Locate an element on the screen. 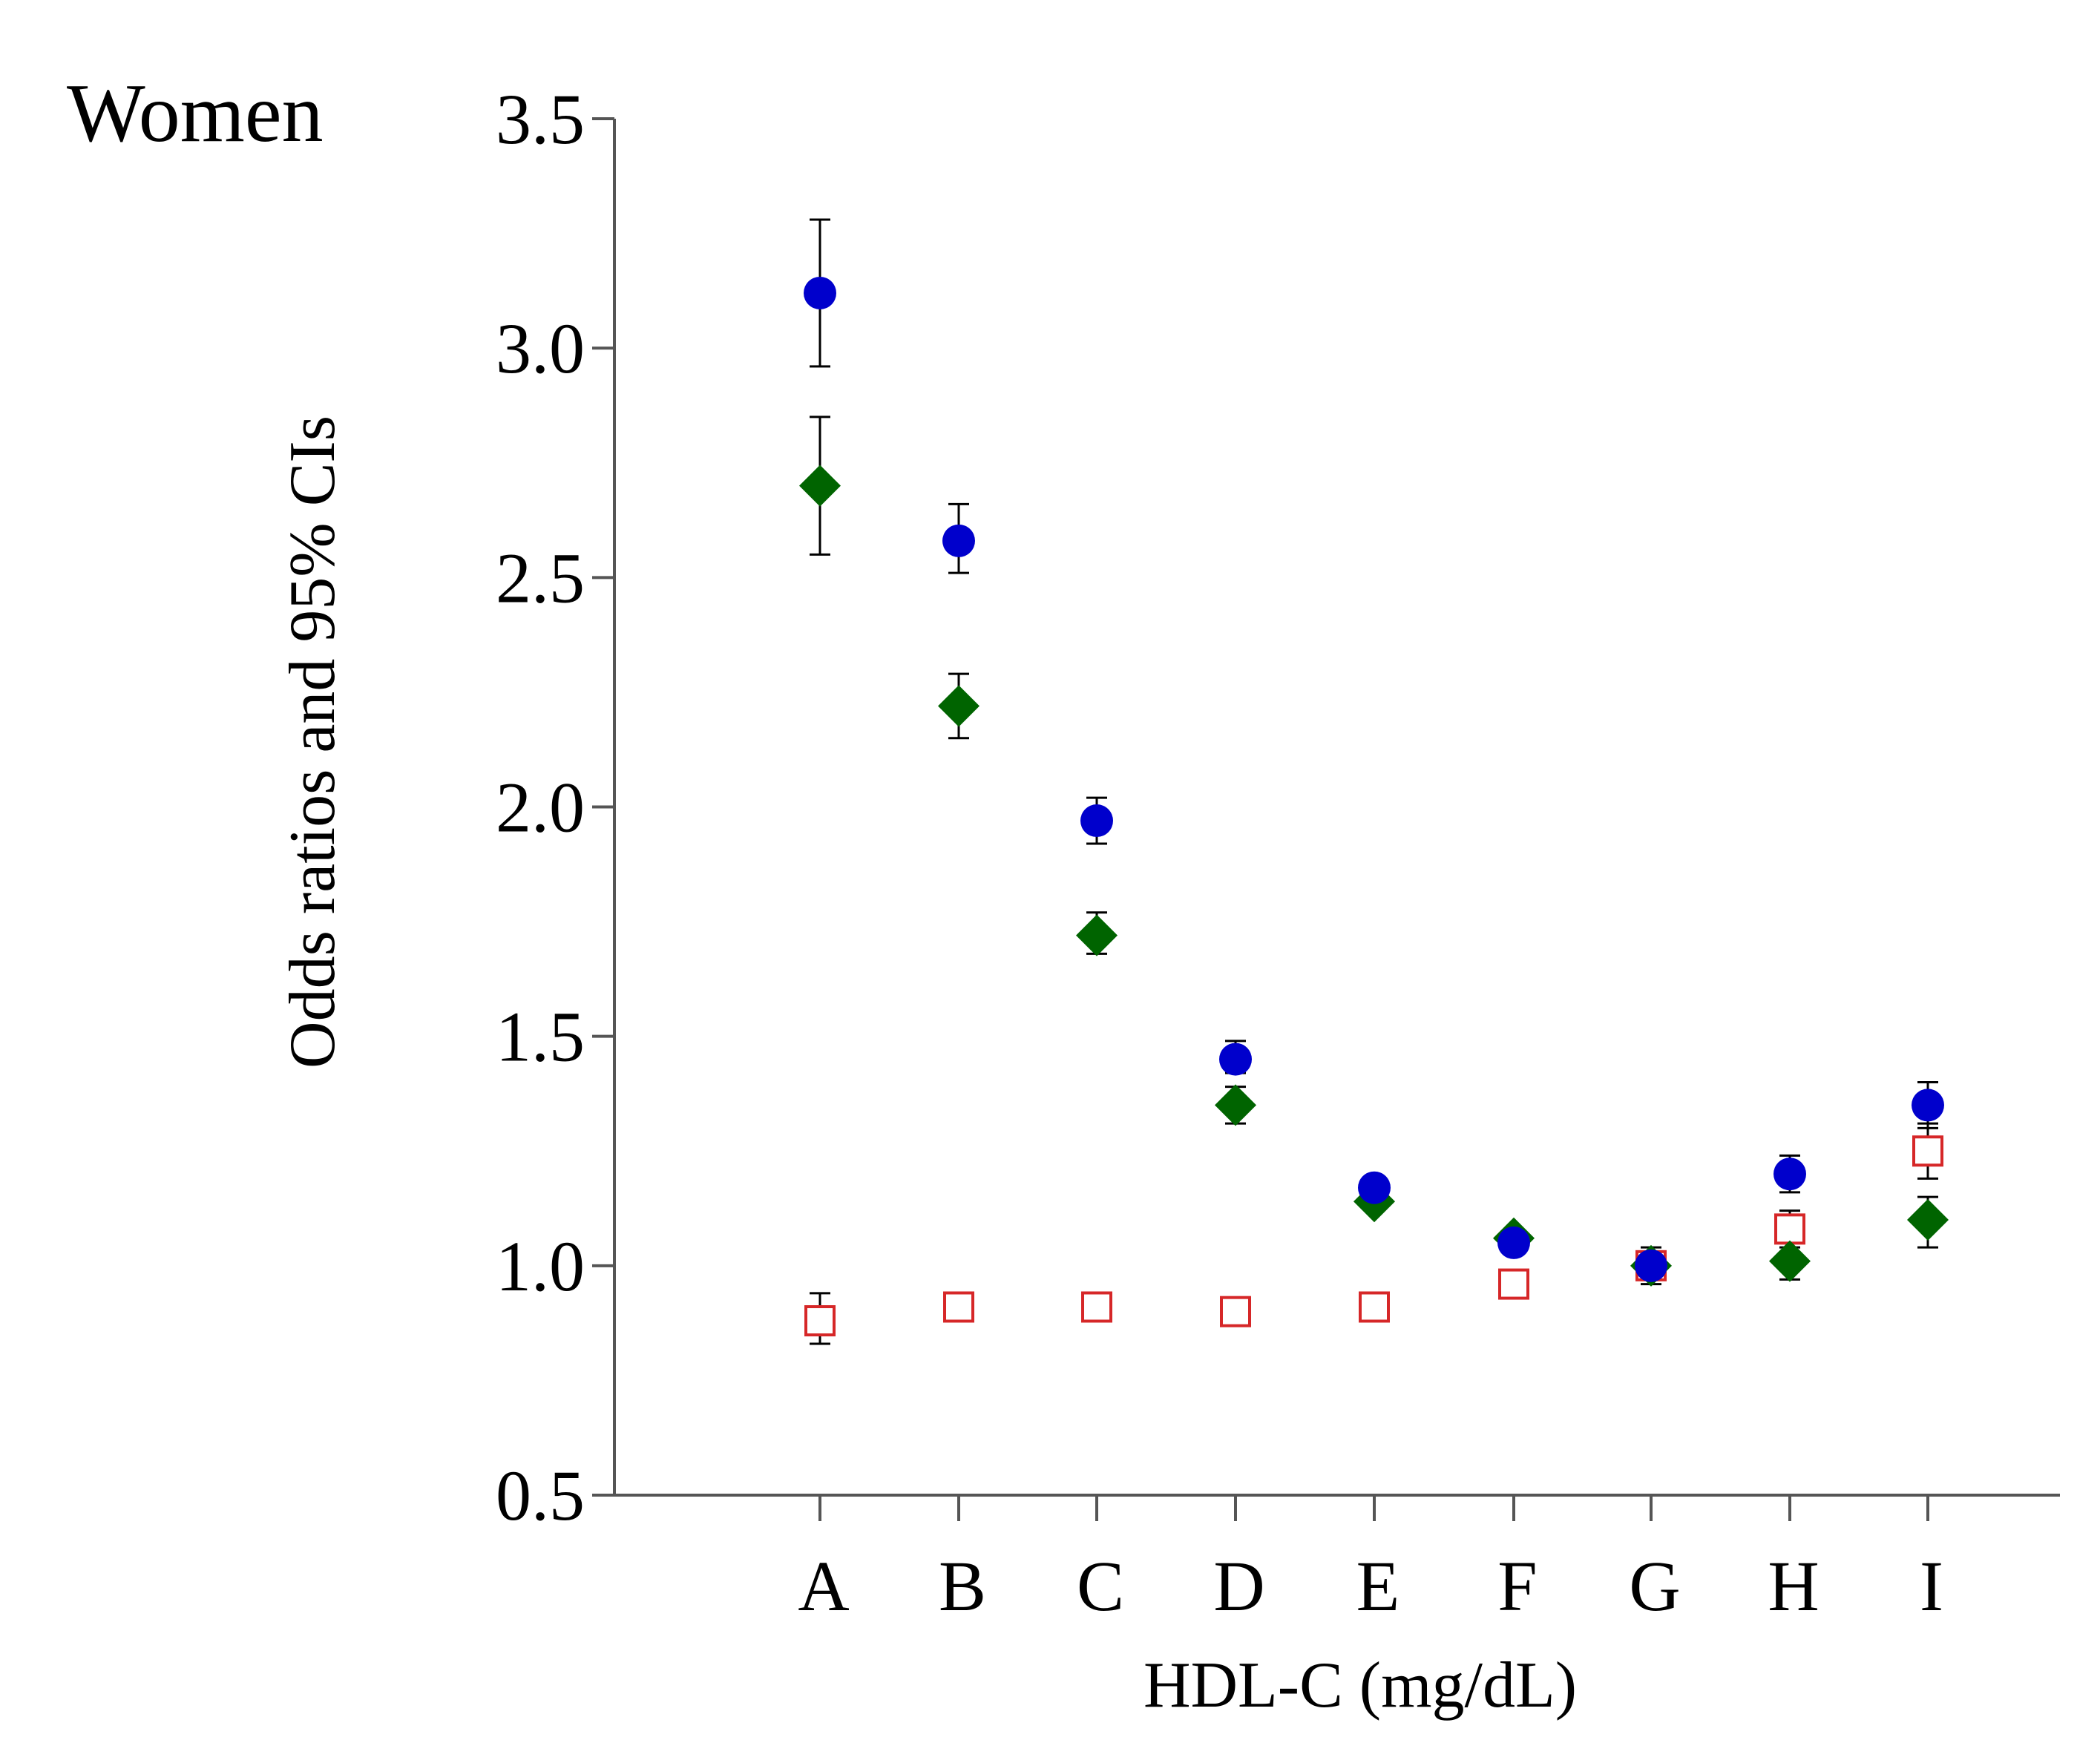 Image resolution: width=2100 pixels, height=1763 pixels. x-tick-label: C is located at coordinates (1101, 1586).